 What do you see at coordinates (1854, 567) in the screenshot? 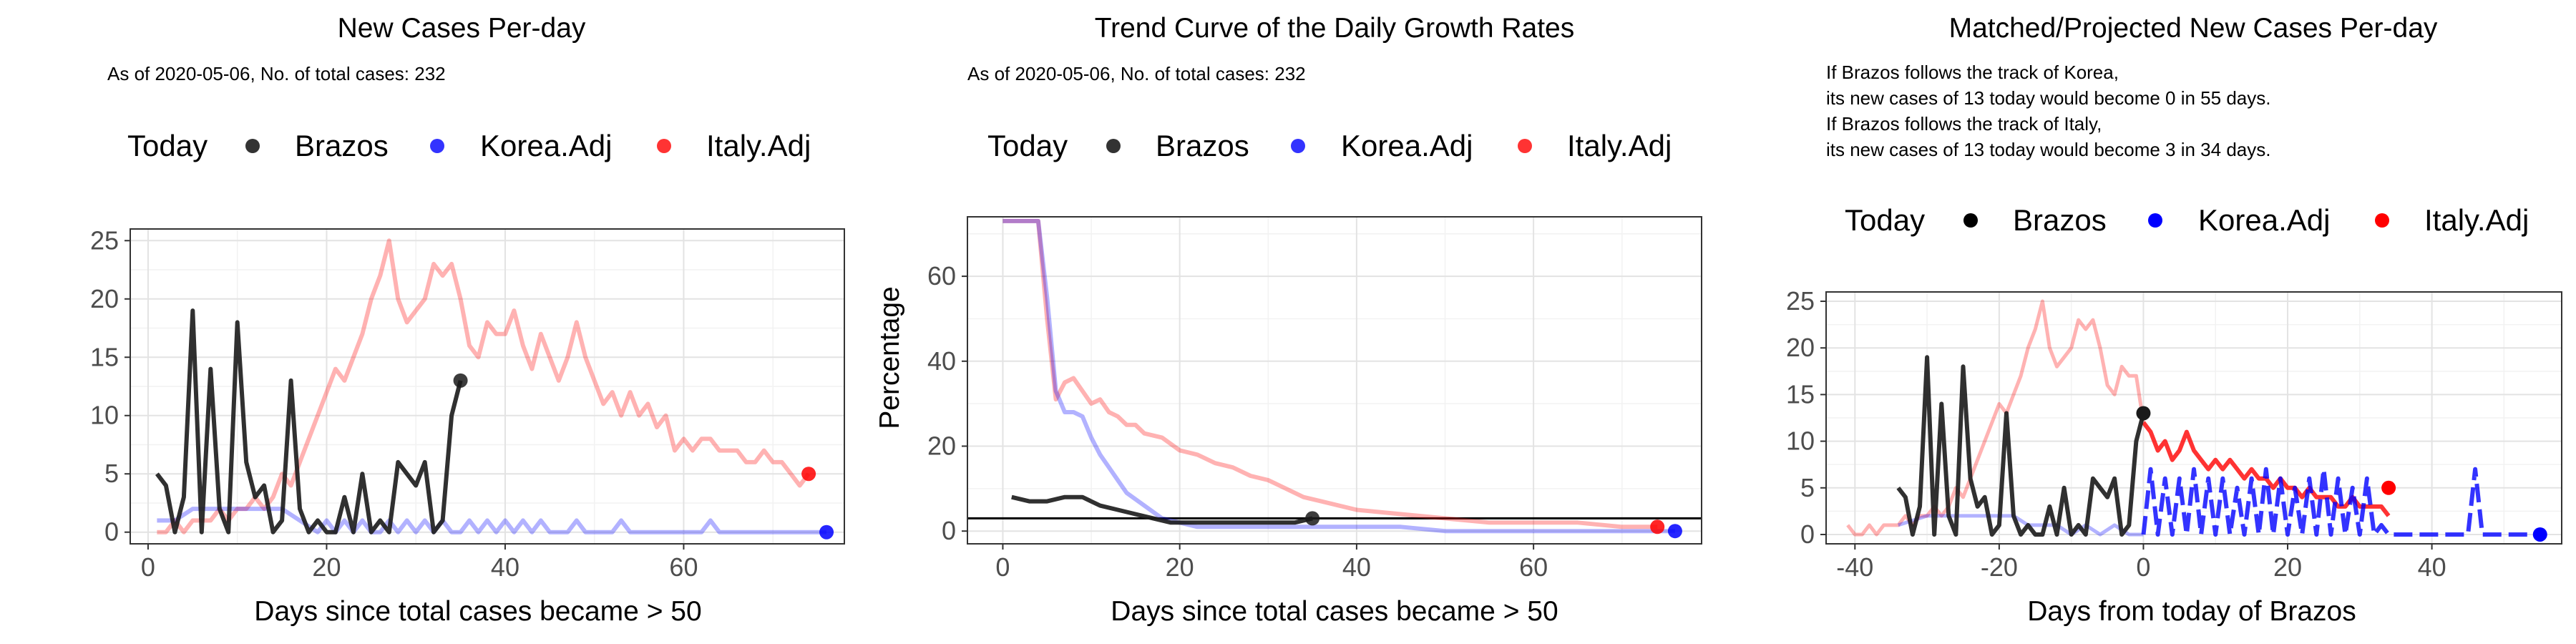
I see `x-tick-label: -40` at bounding box center [1854, 567].